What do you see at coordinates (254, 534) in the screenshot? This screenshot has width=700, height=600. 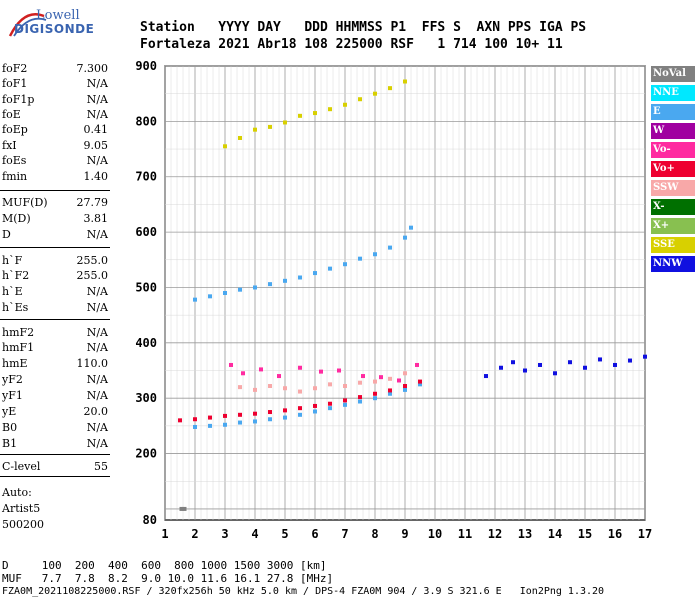 I see `x-tick-label: 4` at bounding box center [254, 534].